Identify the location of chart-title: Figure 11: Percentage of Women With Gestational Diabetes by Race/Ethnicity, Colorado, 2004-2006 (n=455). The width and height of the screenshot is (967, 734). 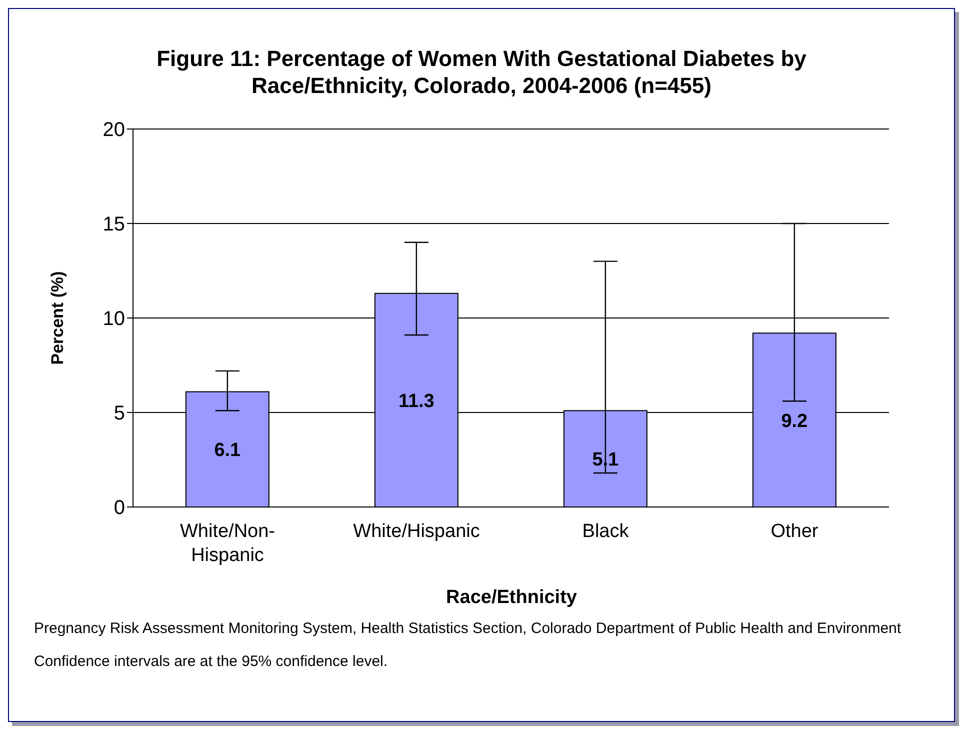
(482, 72).